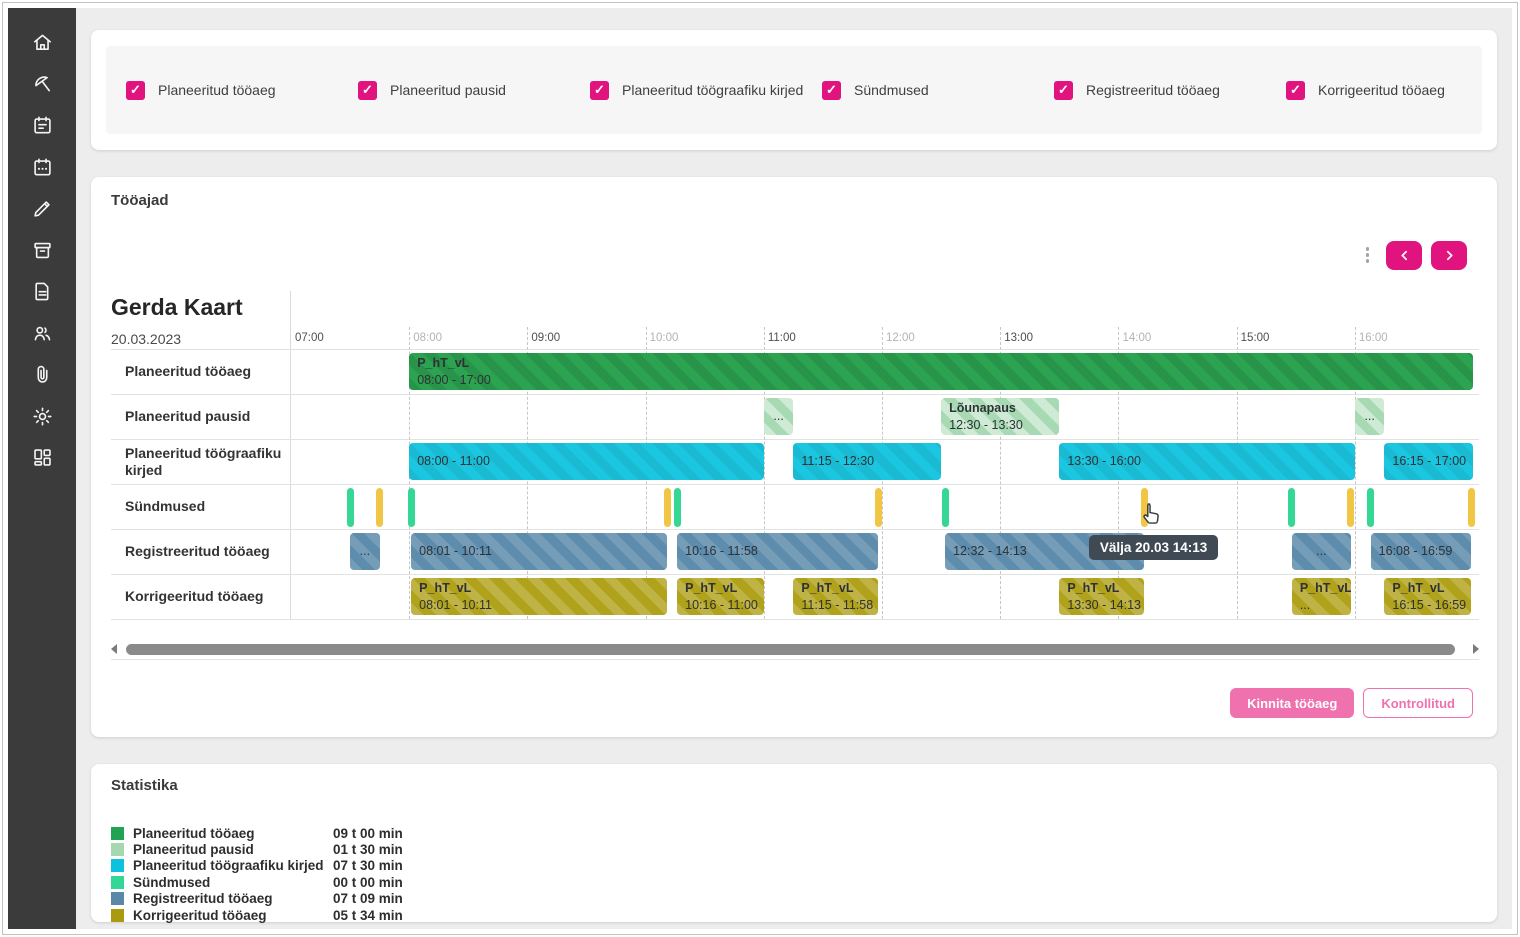  Describe the element at coordinates (309, 338) in the screenshot. I see `axis-hour-label: 07:00` at that location.